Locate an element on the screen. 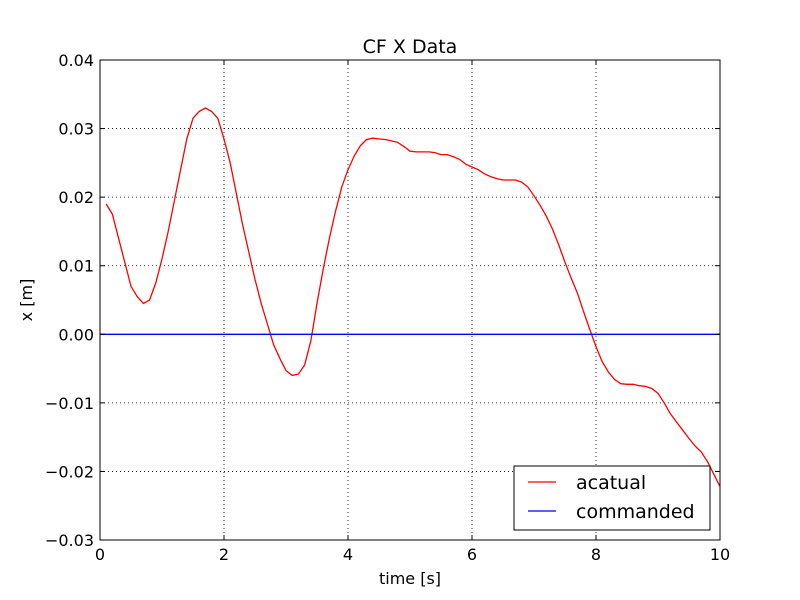  x-tick-label: 10 is located at coordinates (720, 554).